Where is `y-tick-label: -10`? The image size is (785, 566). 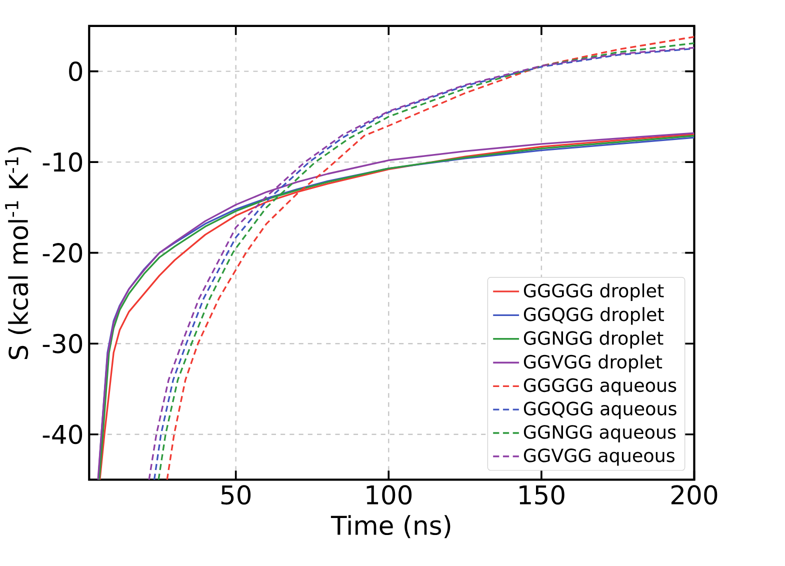 y-tick-label: -10 is located at coordinates (62, 162).